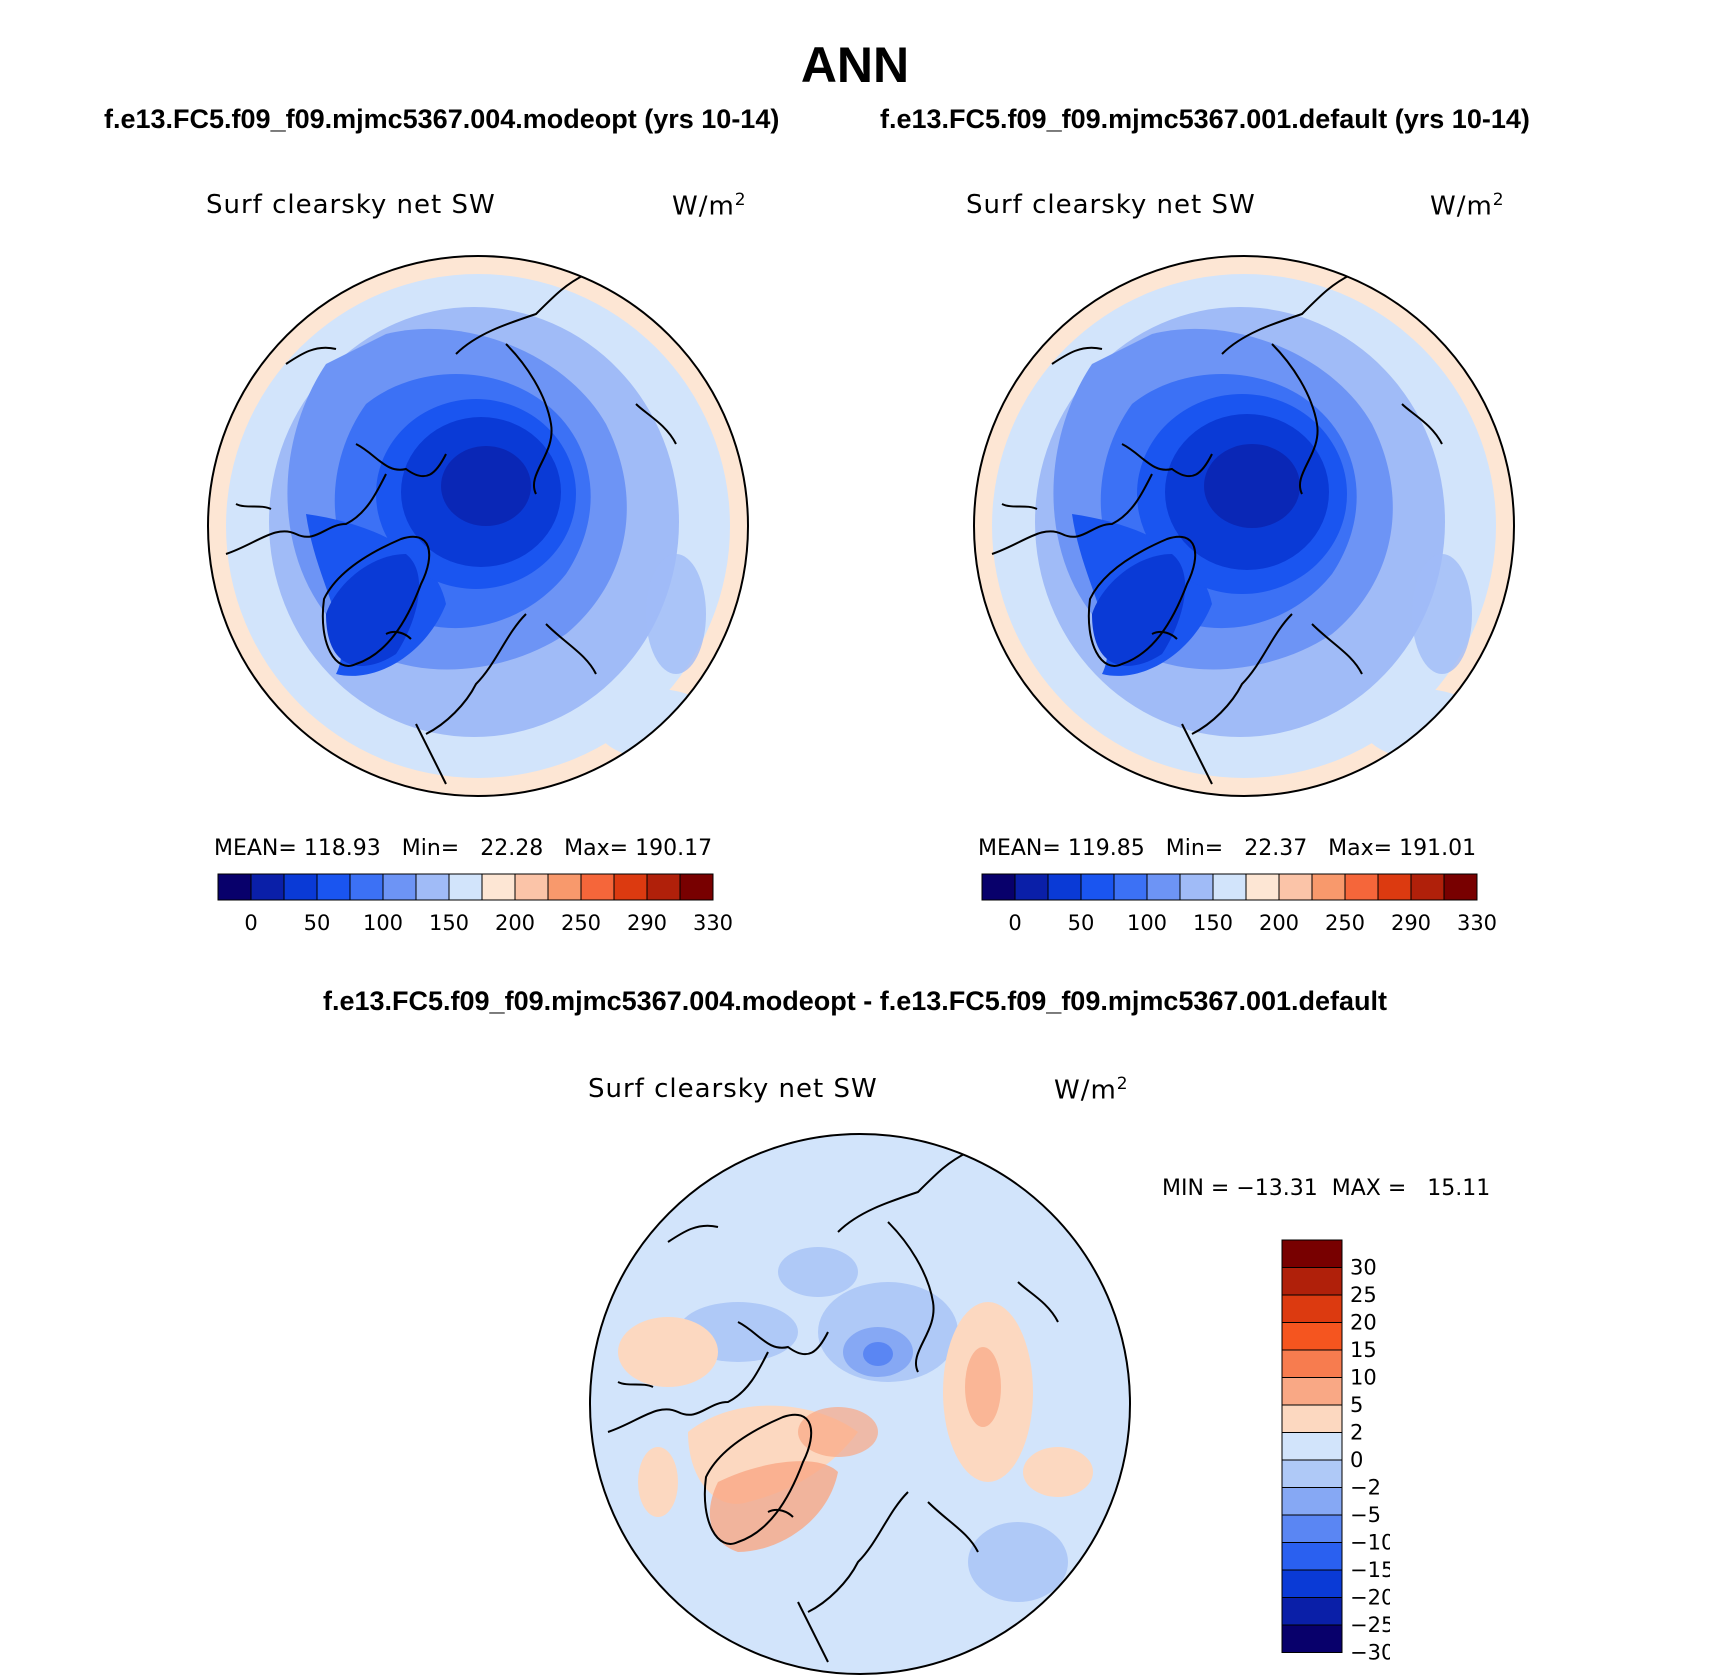 Image resolution: width=1710 pixels, height=1676 pixels. What do you see at coordinates (1356, 1405) in the screenshot?
I see `colorbar-label: 5` at bounding box center [1356, 1405].